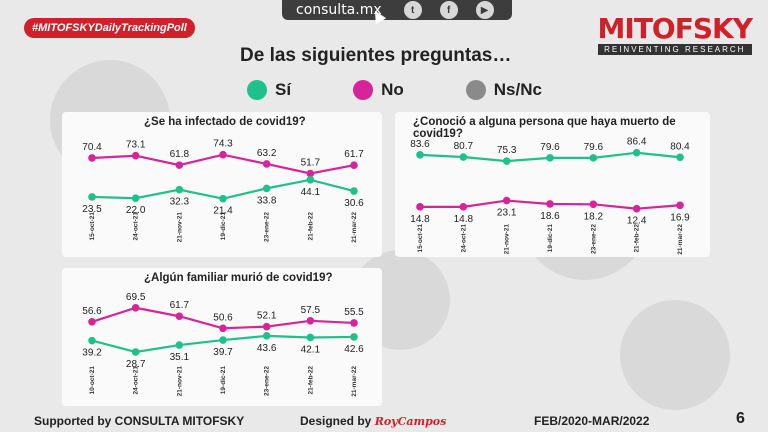 This screenshot has width=768, height=432. I want to click on data-label: 16.9, so click(680, 217).